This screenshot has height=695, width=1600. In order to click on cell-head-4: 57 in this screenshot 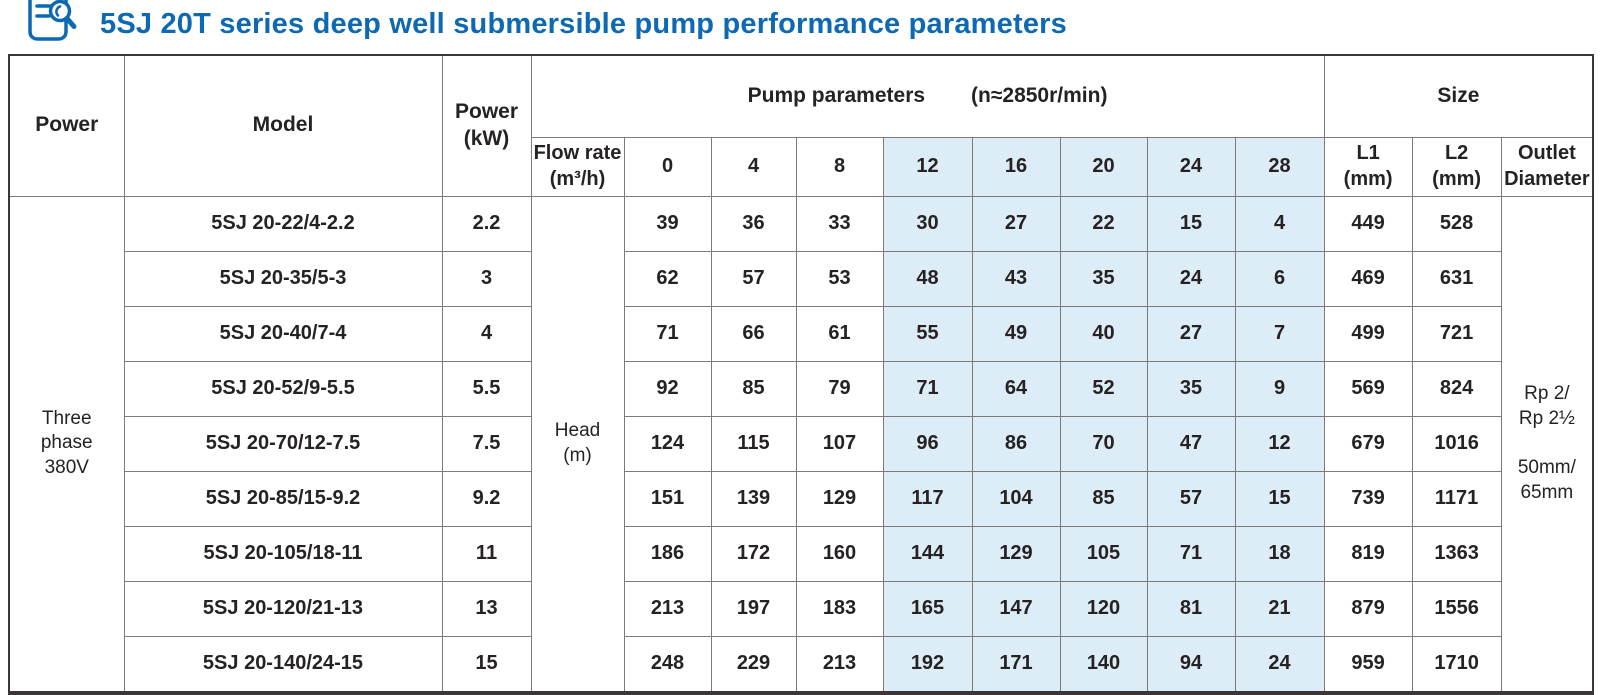, I will do `click(753, 278)`.